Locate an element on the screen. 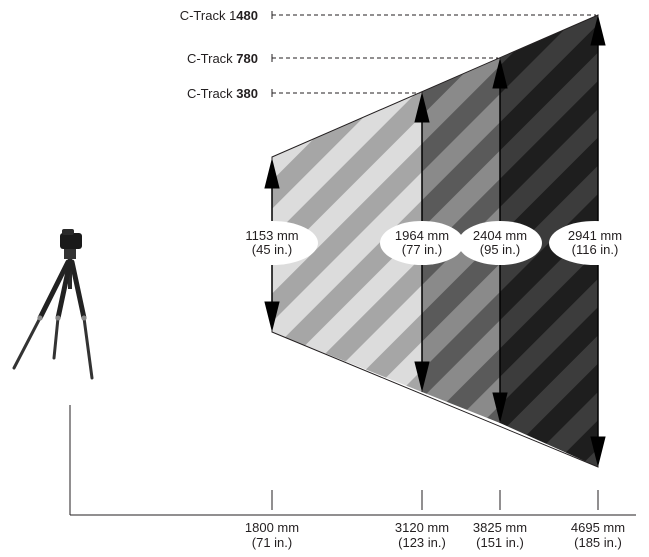 This screenshot has height=557, width=649. distance-label-1: 1800 mm (71 in.) is located at coordinates (272, 535).